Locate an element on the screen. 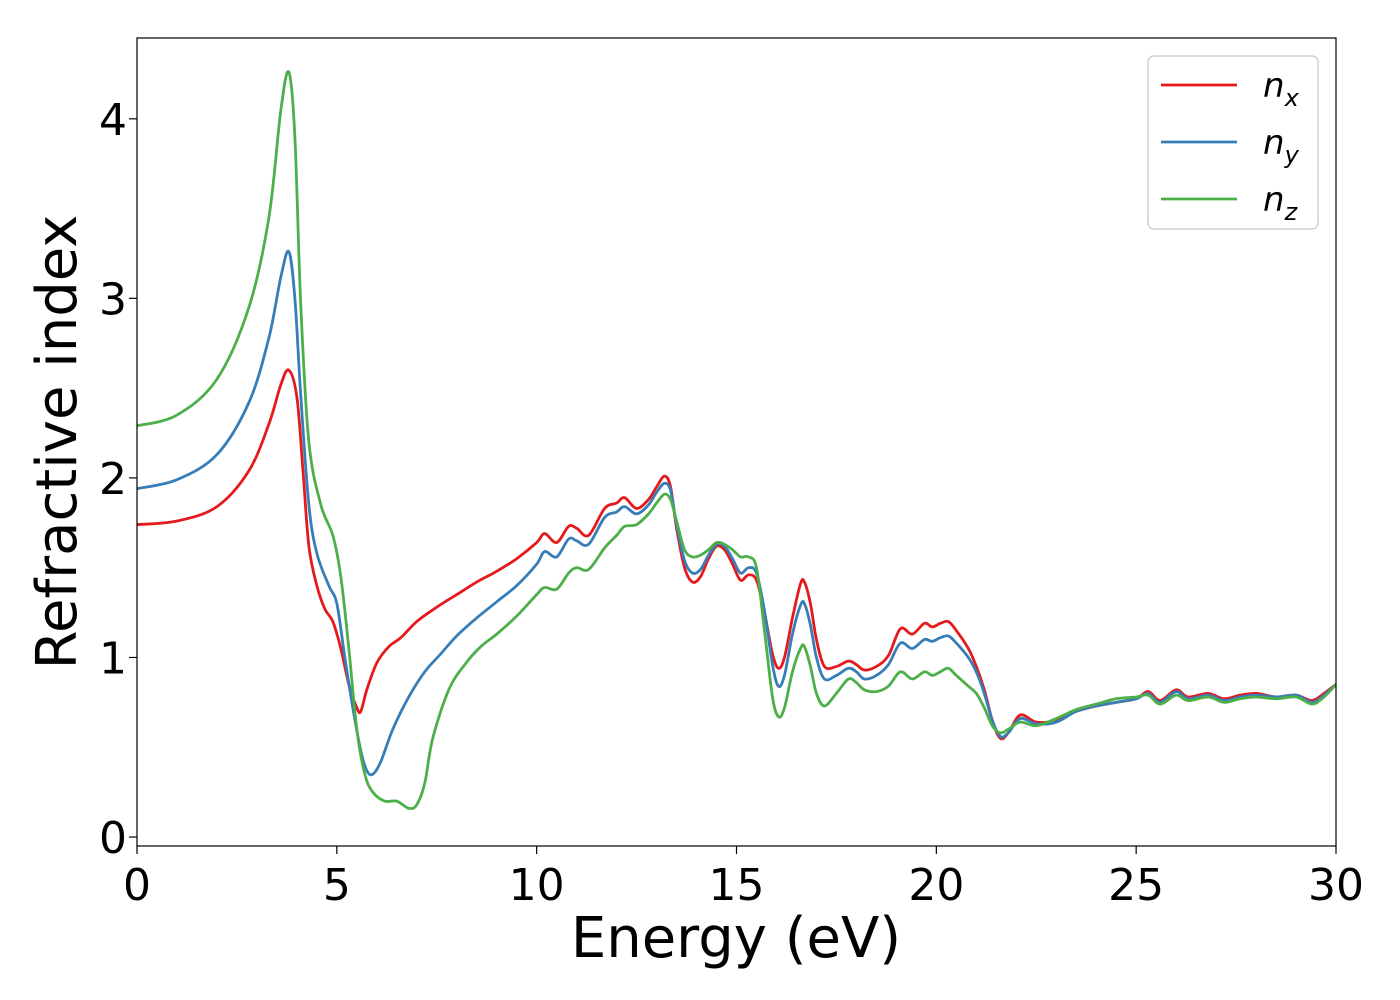 Image resolution: width=1400 pixels, height=1000 pixels. legend-label-nz: nz is located at coordinates (1281, 203).